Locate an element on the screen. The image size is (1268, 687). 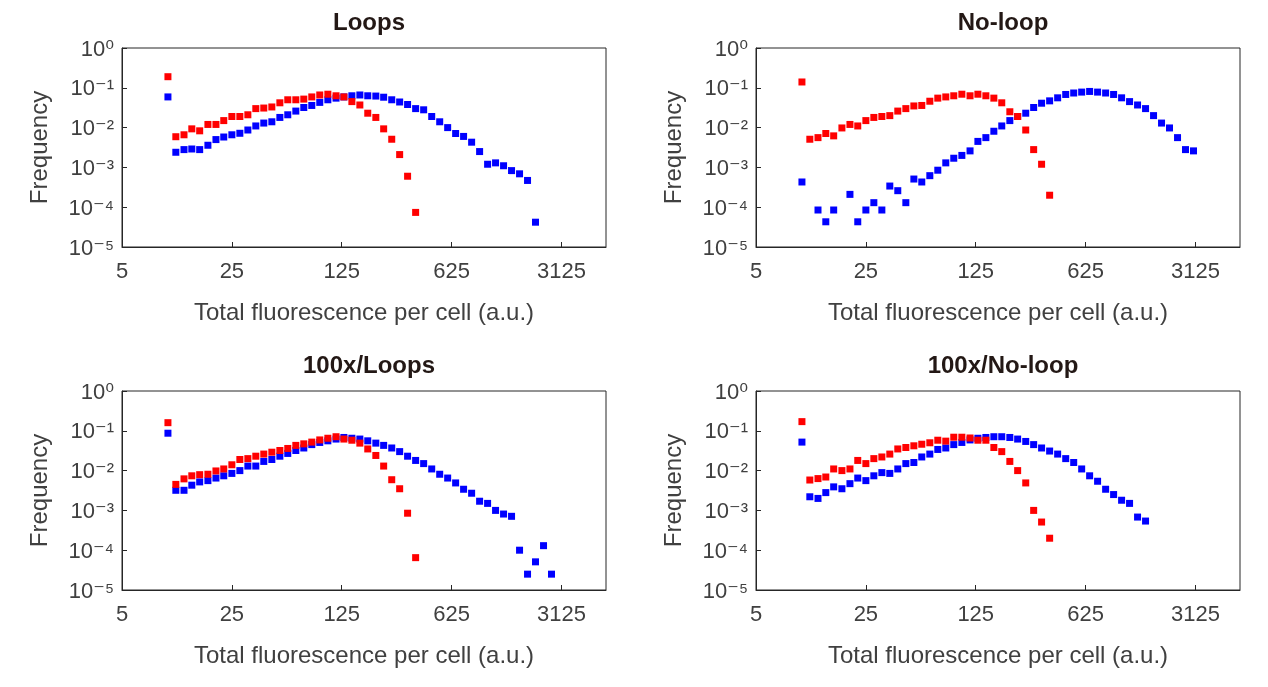
chart-title: Loops is located at coordinates (369, 21).